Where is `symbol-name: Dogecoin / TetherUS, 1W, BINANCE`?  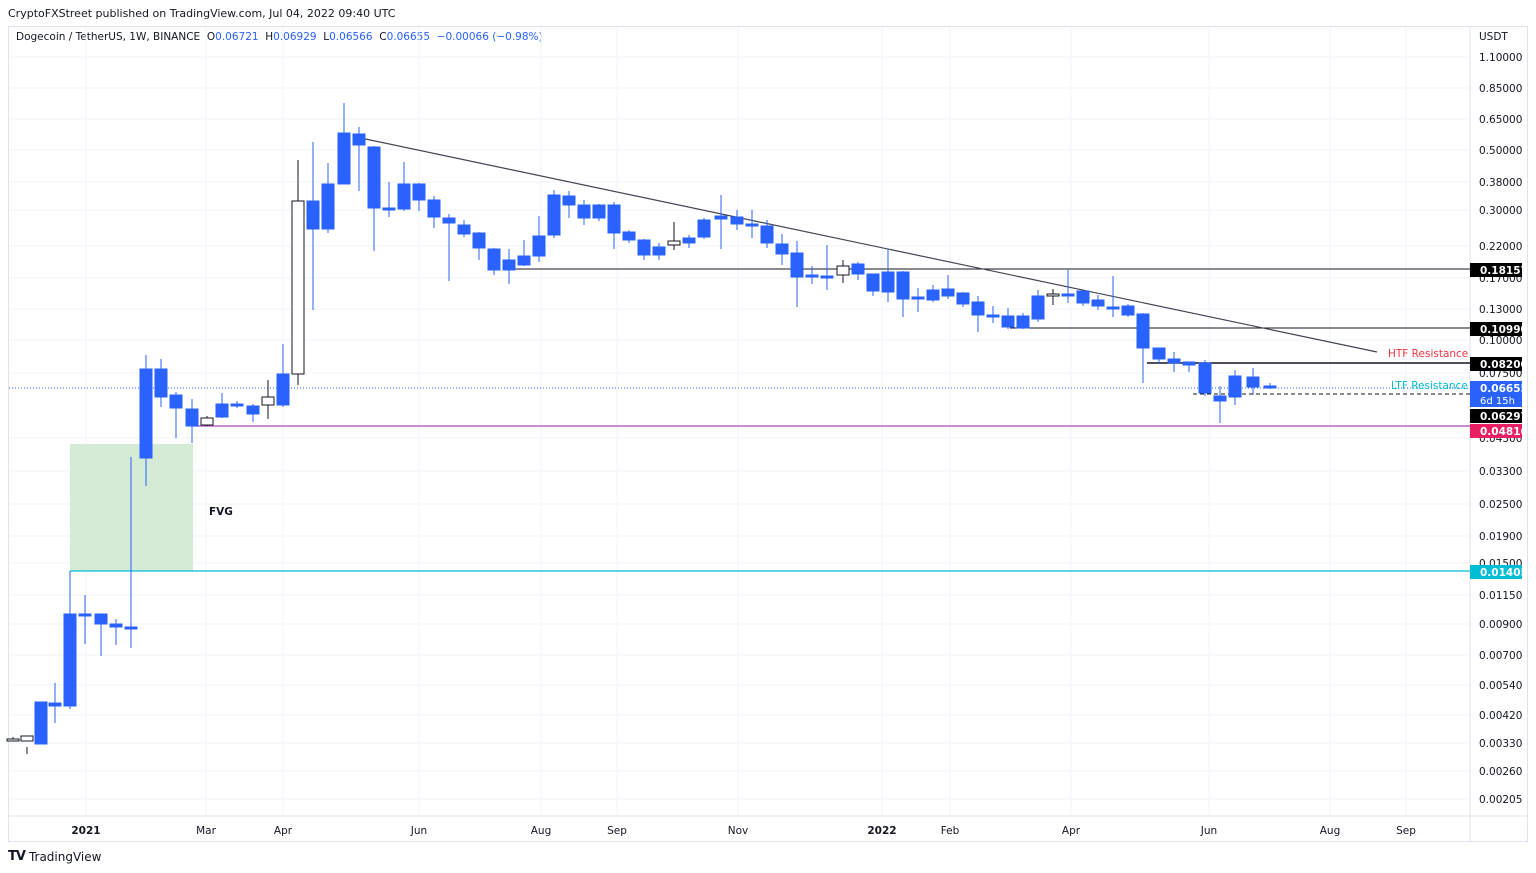
symbol-name: Dogecoin / TetherUS, 1W, BINANCE is located at coordinates (108, 37).